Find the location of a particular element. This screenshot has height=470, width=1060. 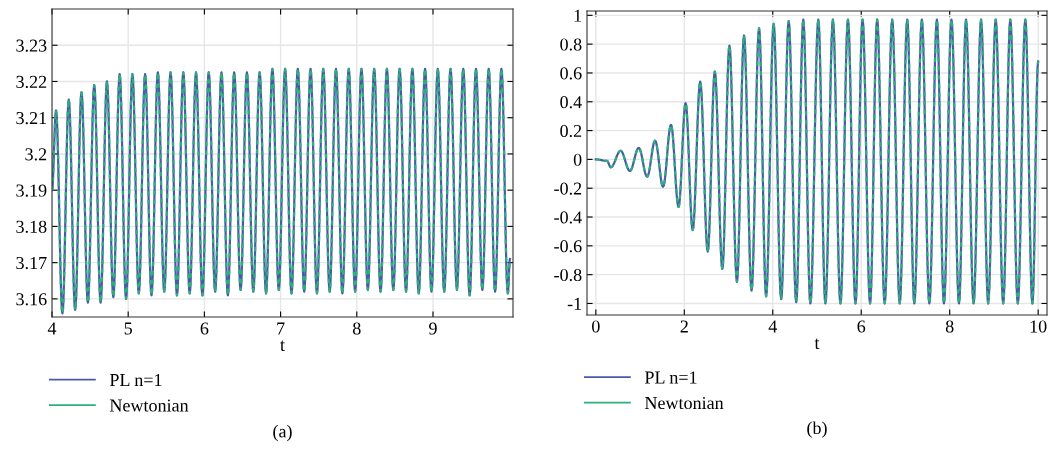

y-tick-label: -0.2 is located at coordinates (568, 188).